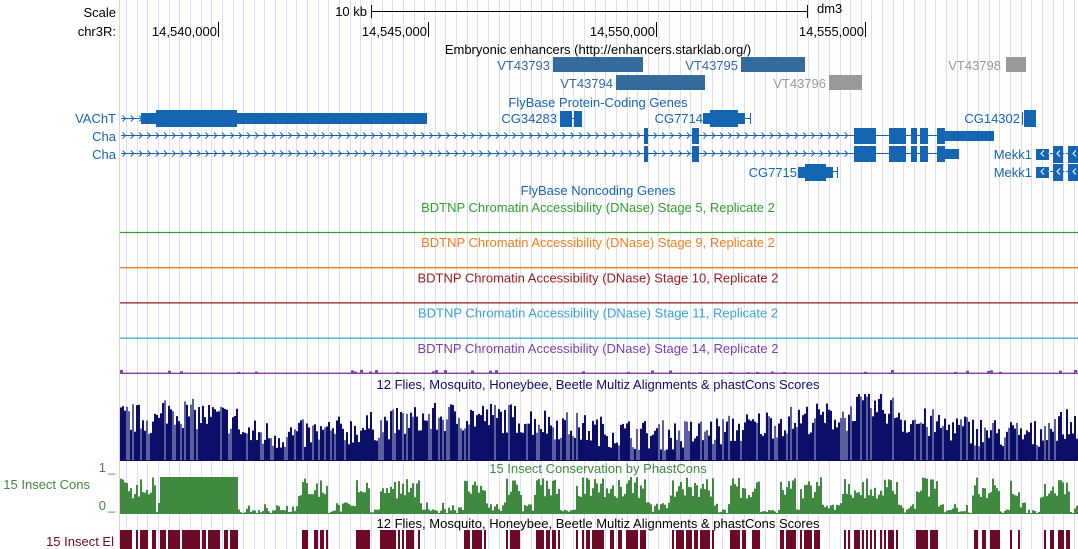 This screenshot has height=549, width=1078. What do you see at coordinates (599, 495) in the screenshot?
I see `cons-wiggle` at bounding box center [599, 495].